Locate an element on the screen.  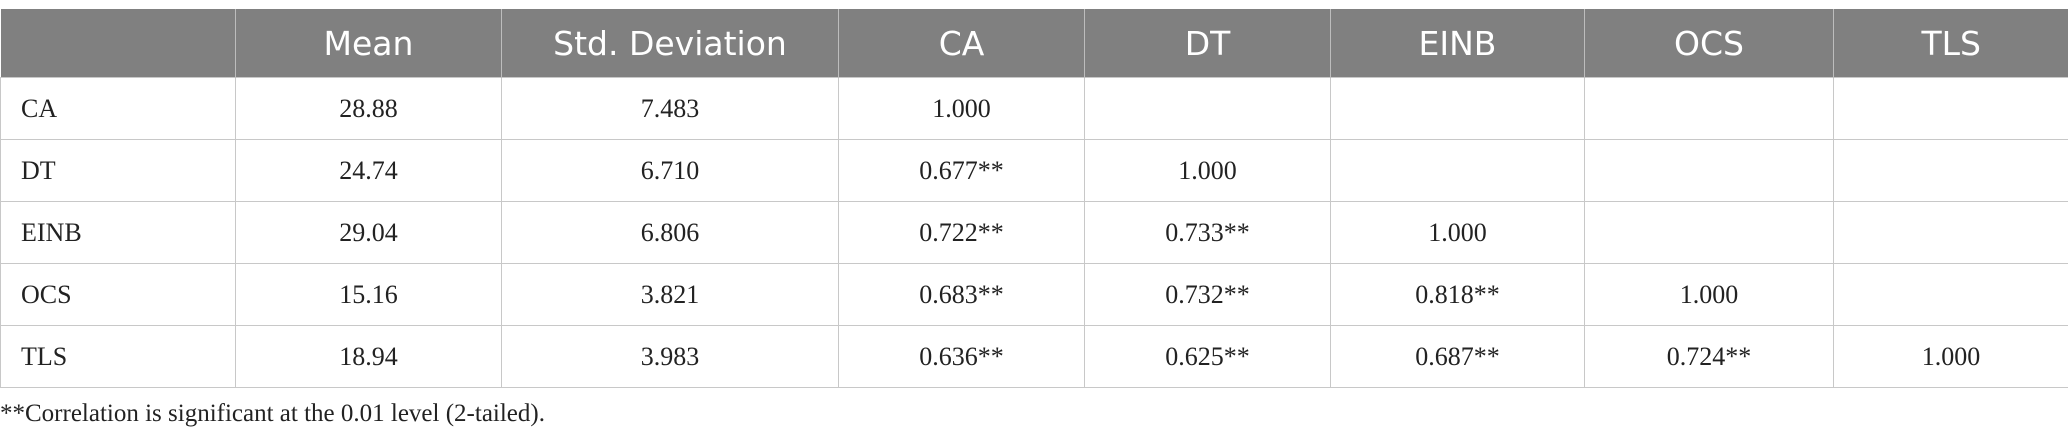
cell: 6.710 is located at coordinates (670, 170).